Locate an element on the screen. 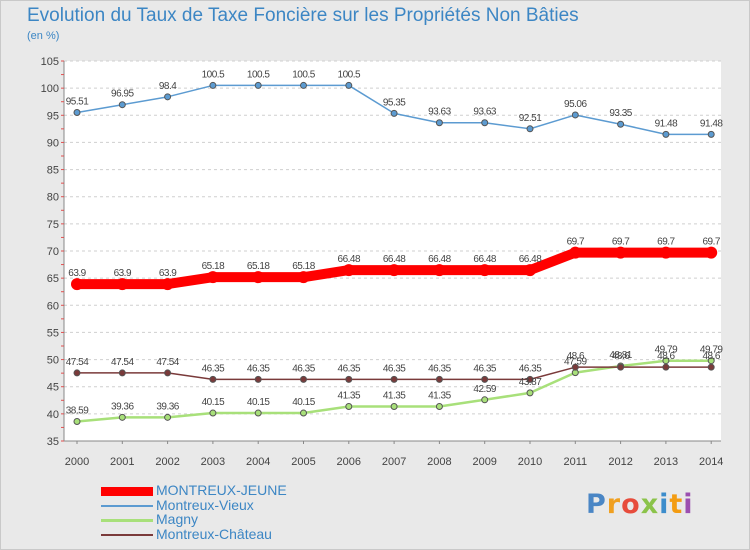  x-tick-label: 2007 is located at coordinates (394, 462).